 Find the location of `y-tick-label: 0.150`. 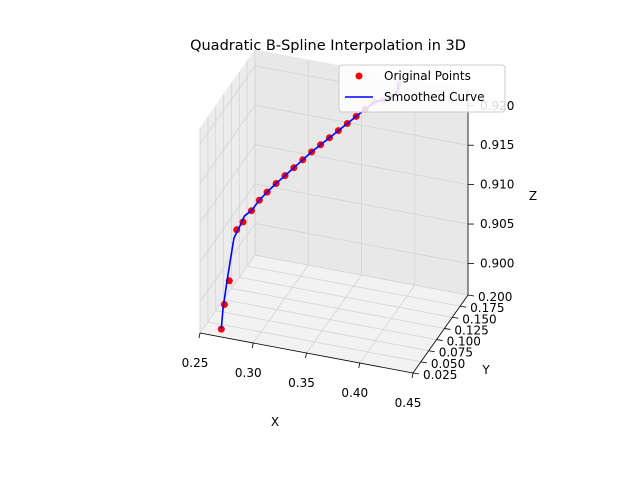

y-tick-label: 0.150 is located at coordinates (479, 319).